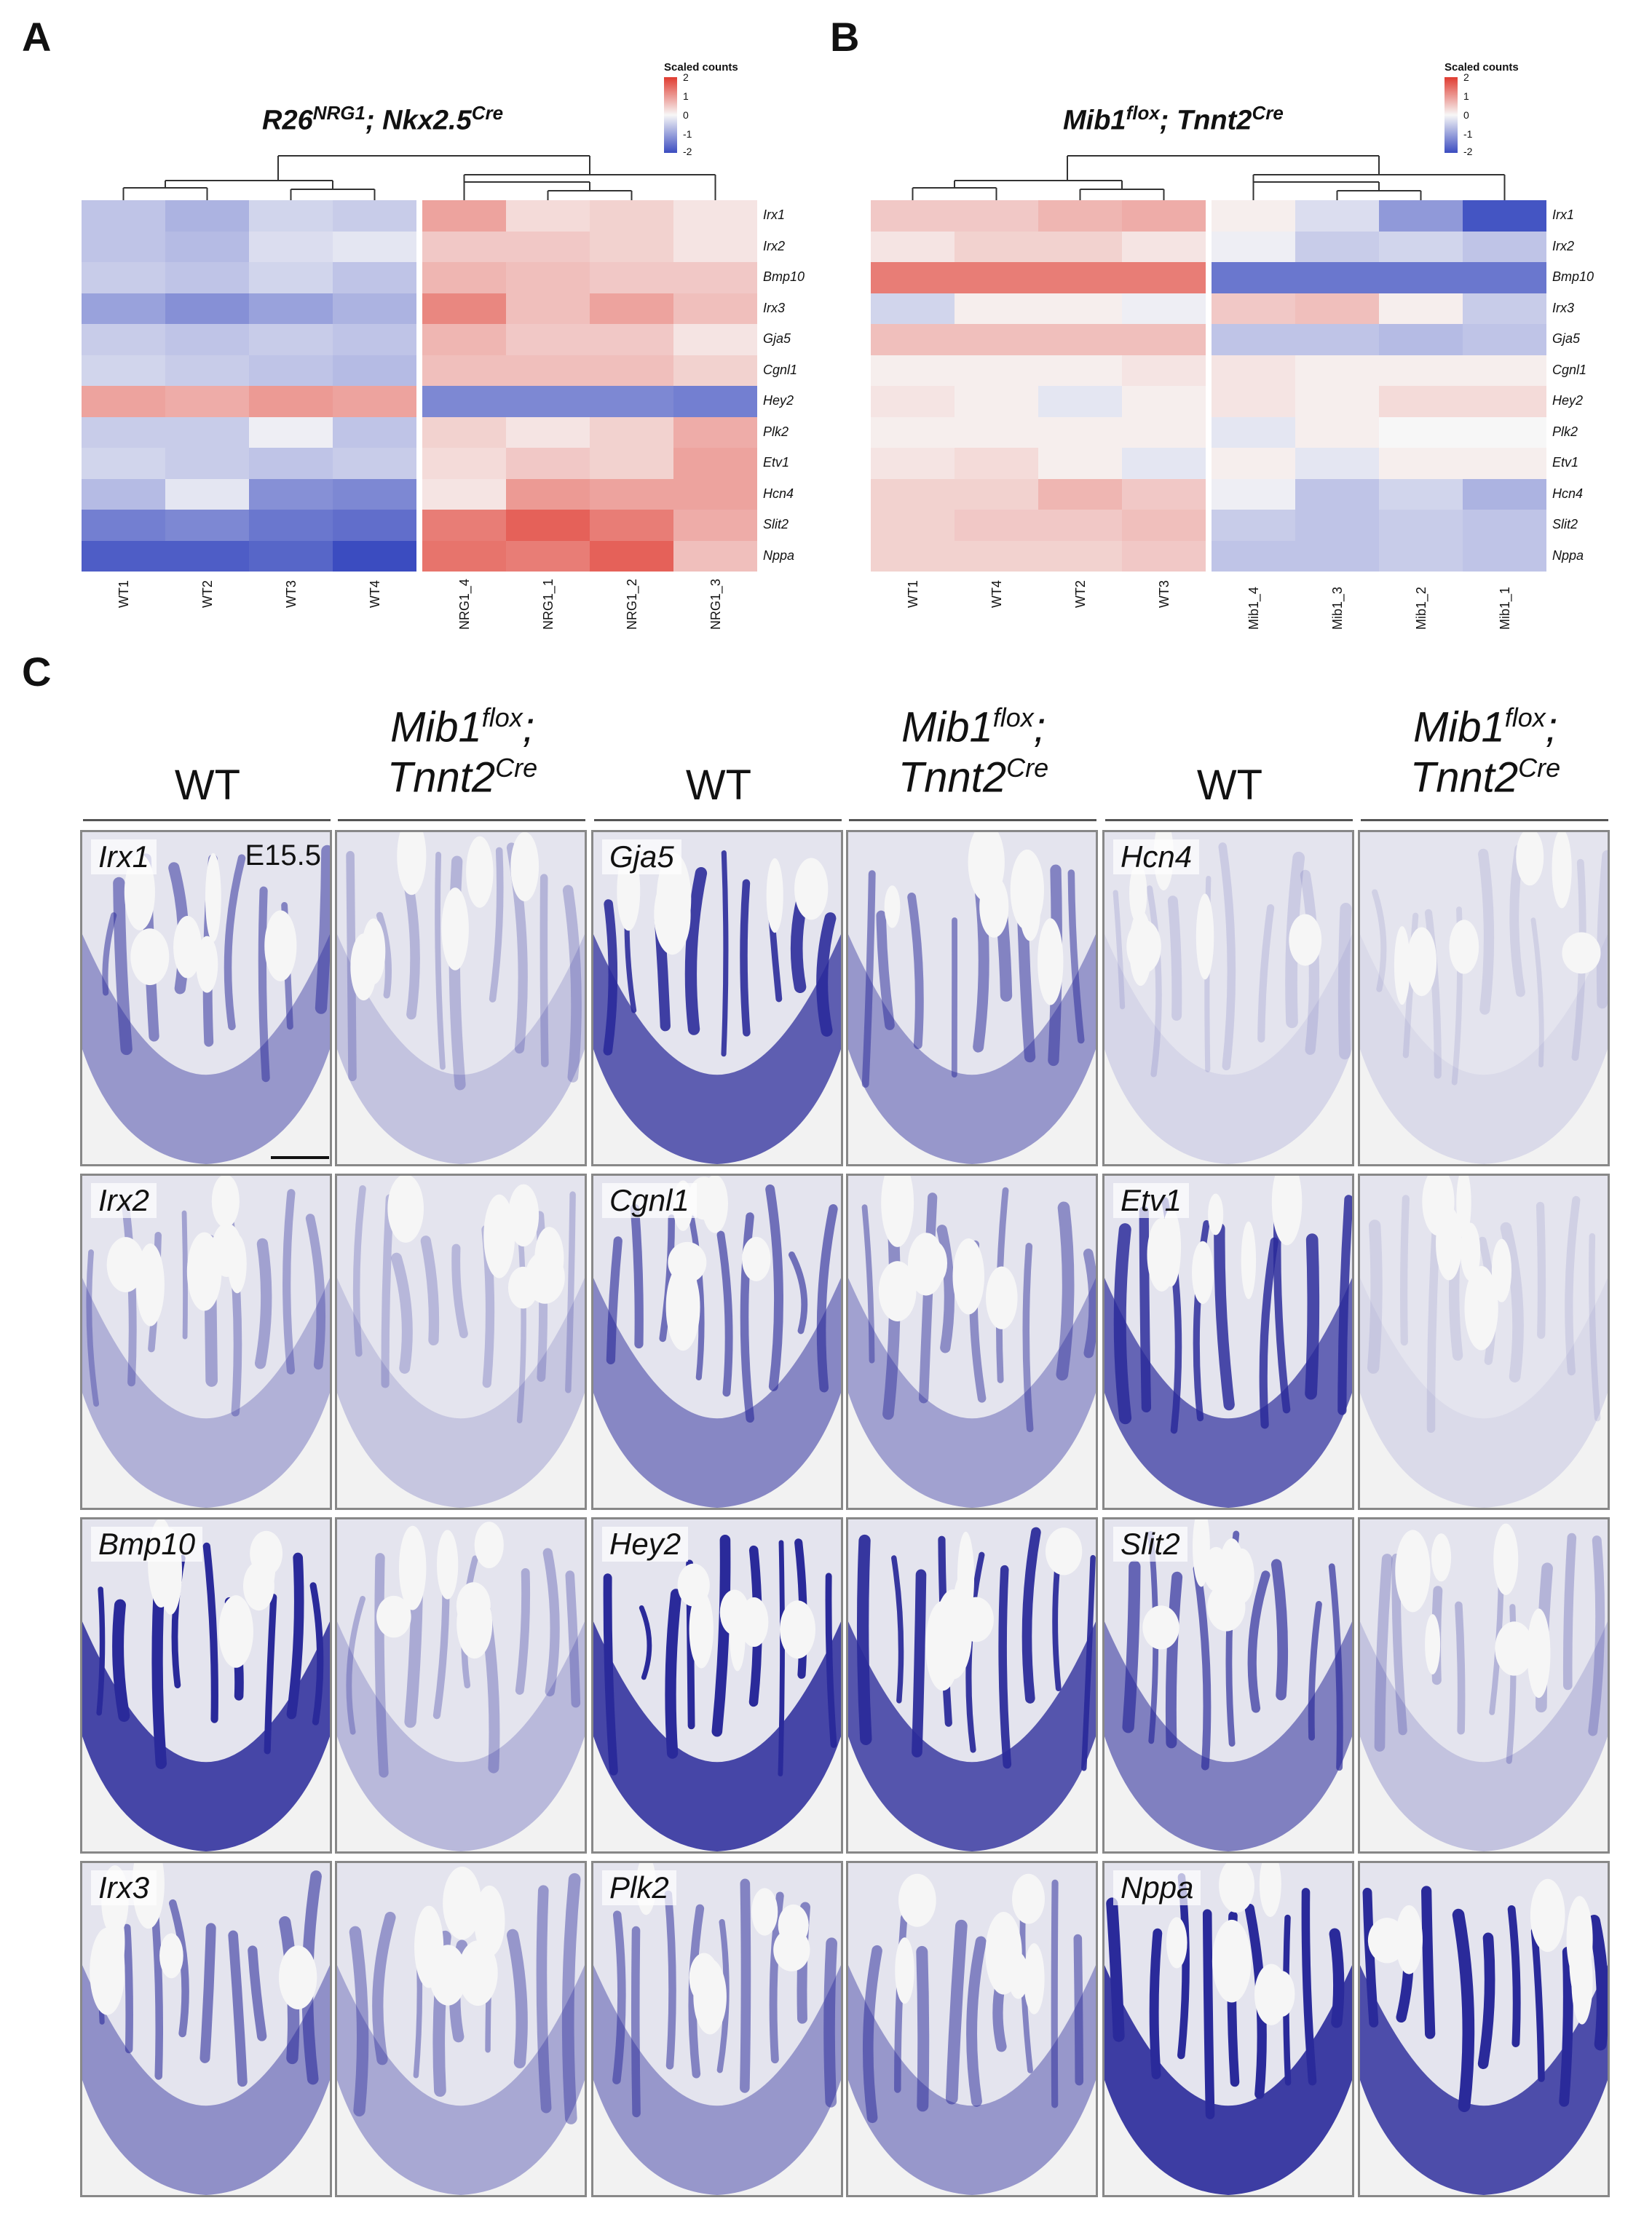  What do you see at coordinates (1157, 1887) in the screenshot?
I see `gene-probe-label: Nppa` at bounding box center [1157, 1887].